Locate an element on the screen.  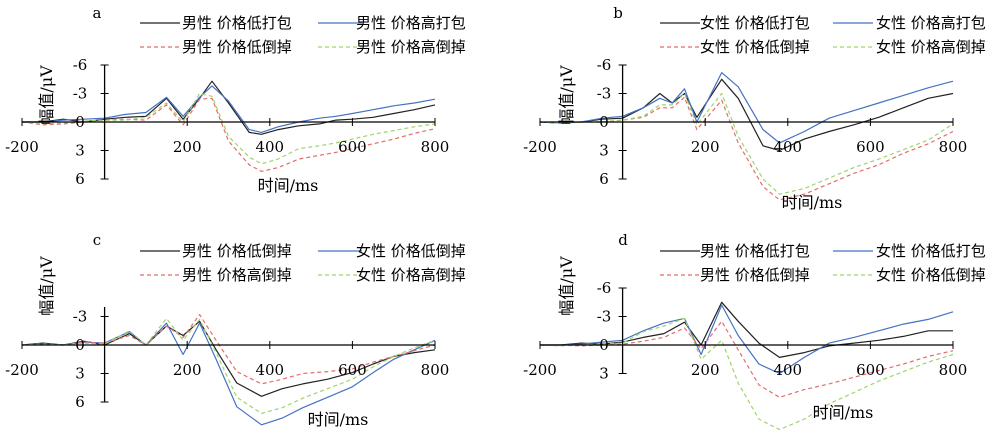
panel-label: a is located at coordinates (97, 13).